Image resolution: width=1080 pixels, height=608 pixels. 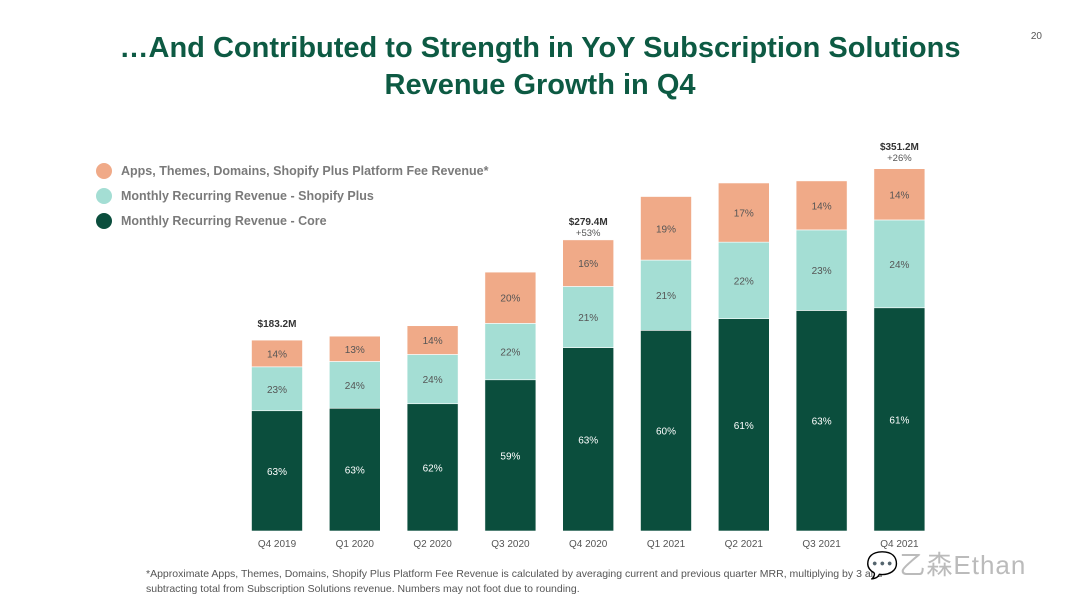 What do you see at coordinates (899, 147) in the screenshot?
I see `total-label: $351.2M` at bounding box center [899, 147].